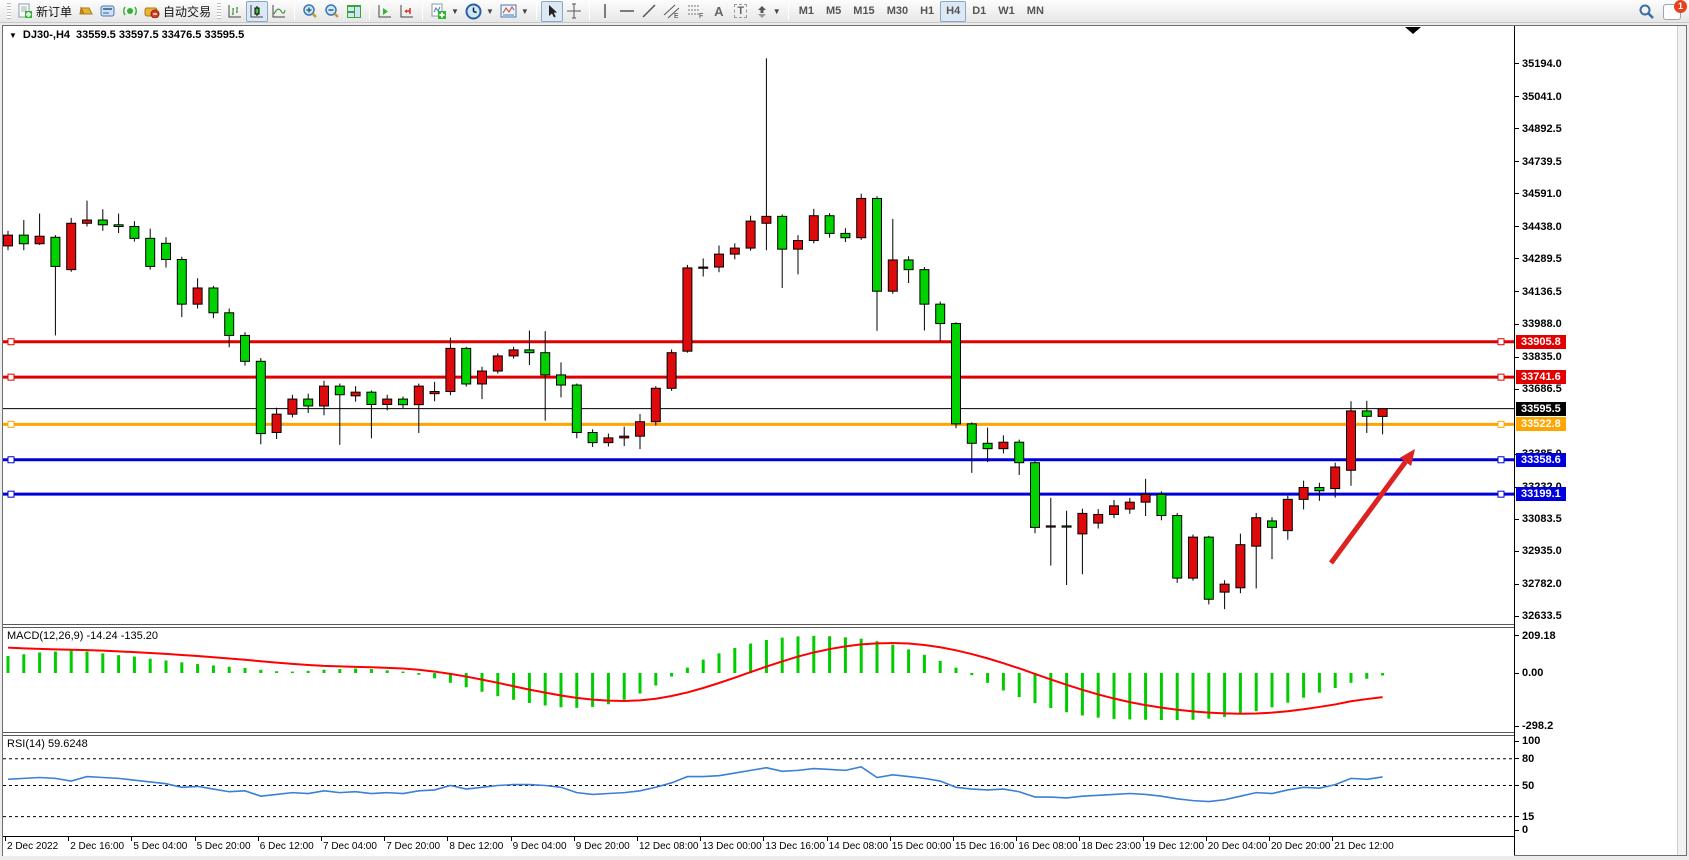 This screenshot has height=860, width=1689. I want to click on search-icon, so click(1646, 11).